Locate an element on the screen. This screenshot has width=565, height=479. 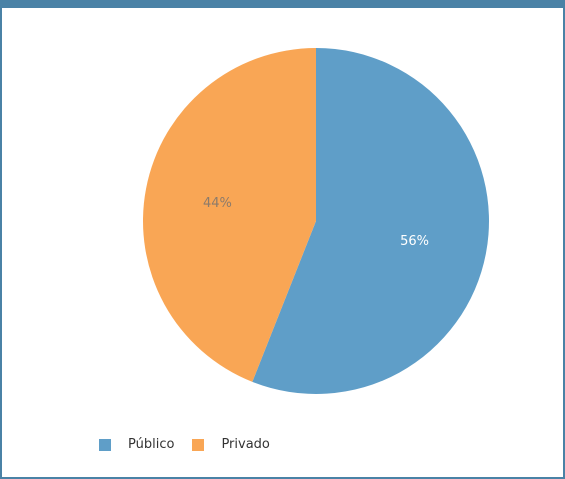
legend-swatch-privado is located at coordinates (198, 444).